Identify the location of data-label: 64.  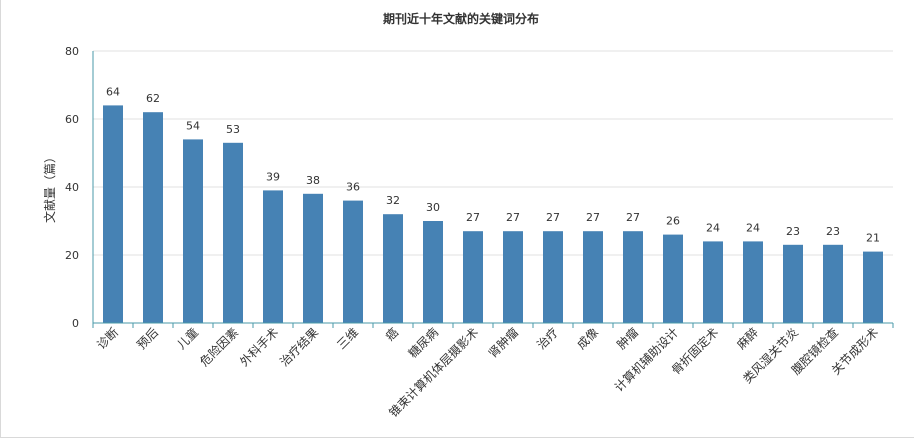
(113, 91).